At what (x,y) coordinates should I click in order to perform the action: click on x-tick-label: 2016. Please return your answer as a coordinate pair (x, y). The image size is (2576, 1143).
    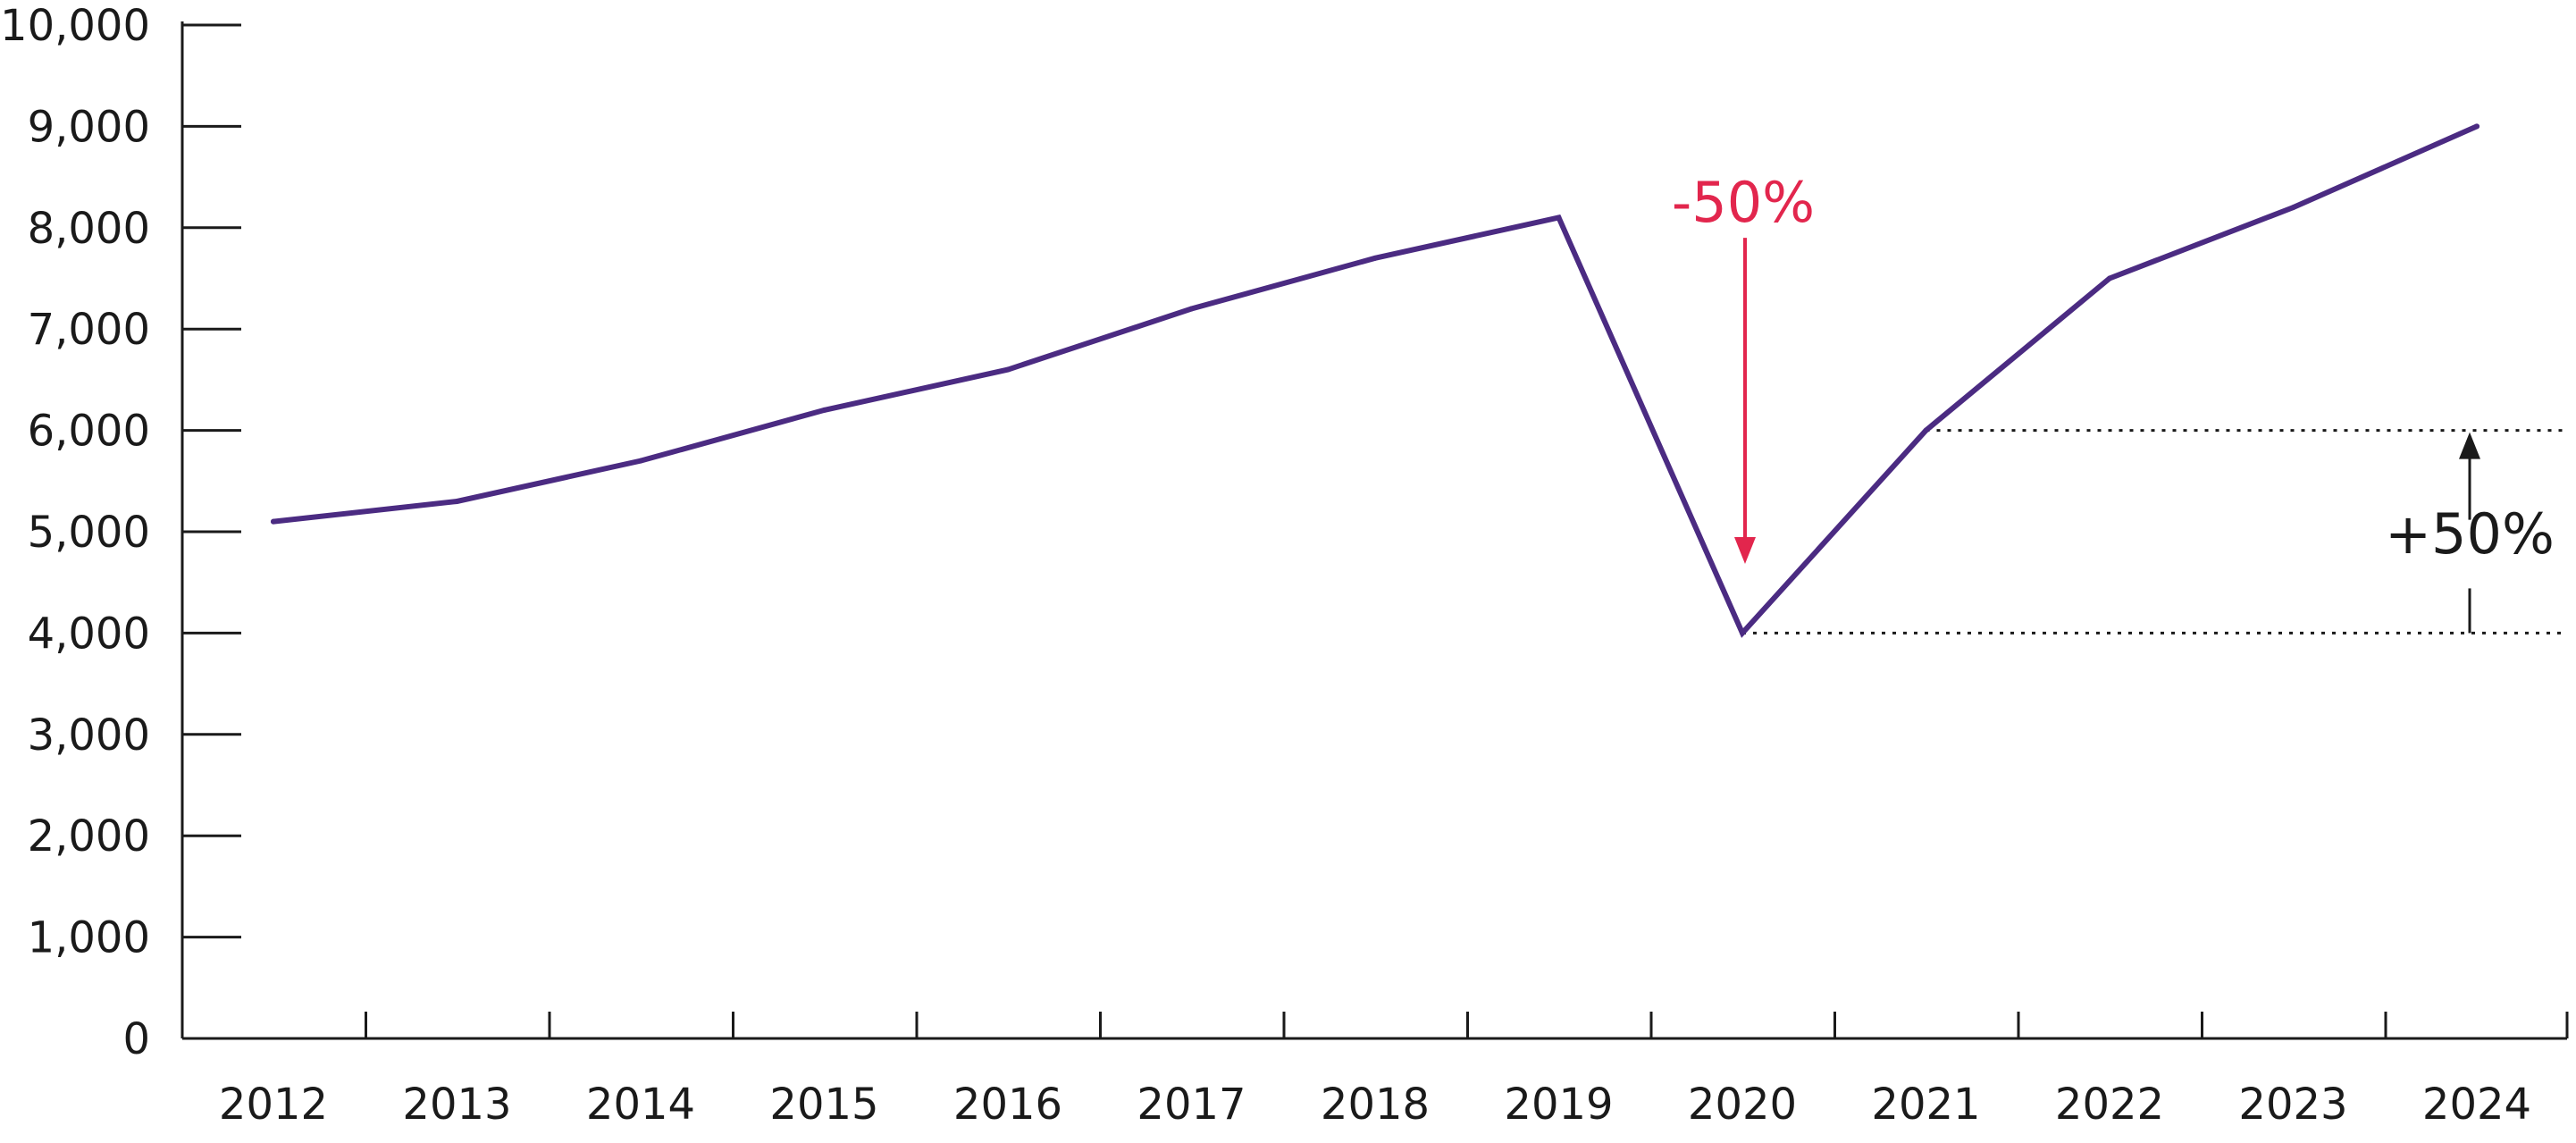
    Looking at the image, I should click on (1007, 1105).